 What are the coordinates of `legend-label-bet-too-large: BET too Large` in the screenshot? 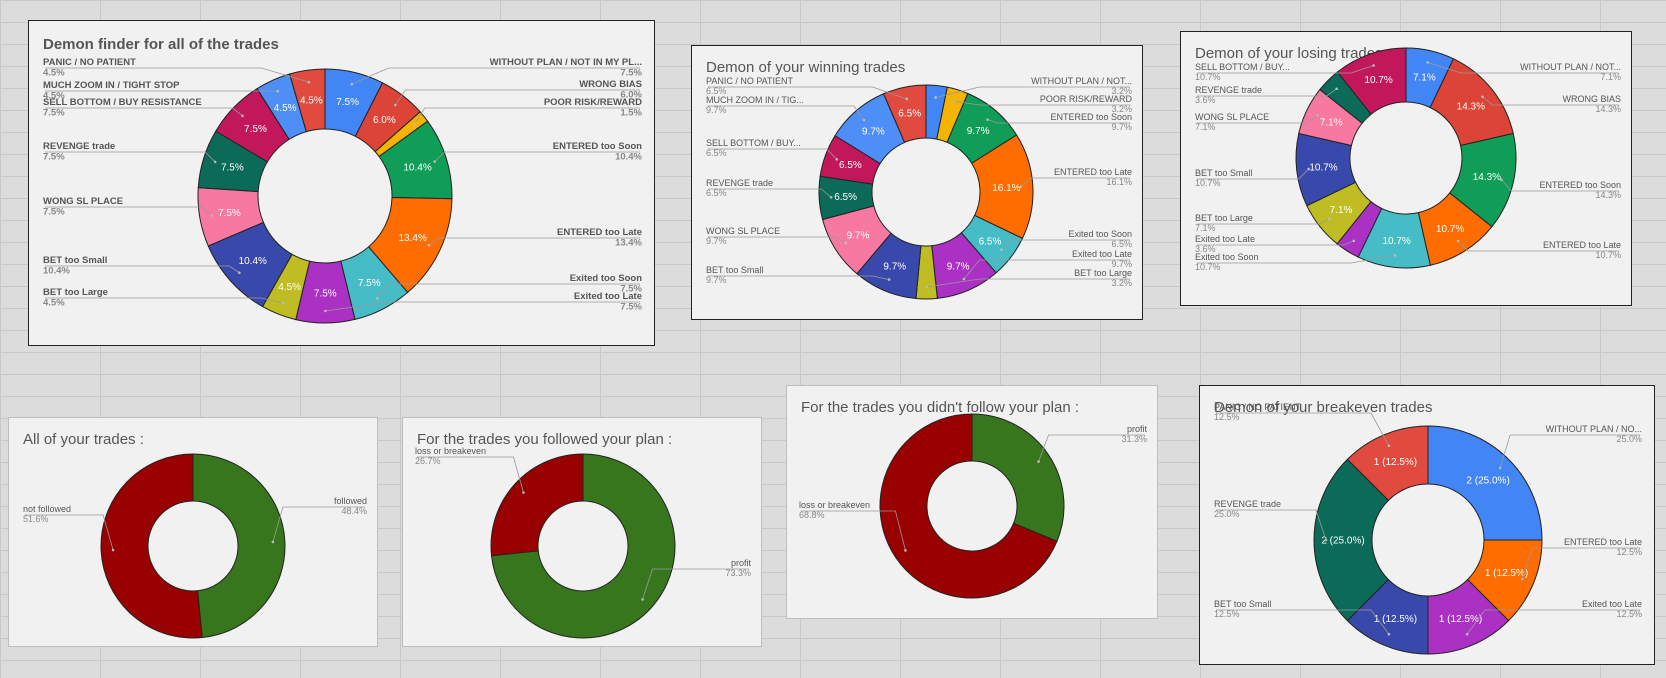 It's located at (75, 292).